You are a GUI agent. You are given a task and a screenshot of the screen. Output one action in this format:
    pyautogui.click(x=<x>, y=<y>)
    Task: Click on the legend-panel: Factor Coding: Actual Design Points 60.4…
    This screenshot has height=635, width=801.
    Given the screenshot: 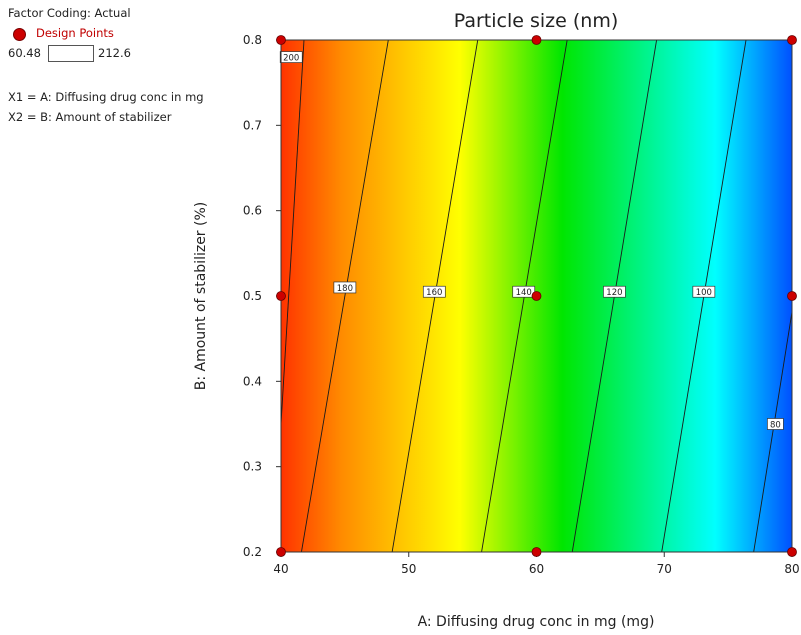 What is the action you would take?
    pyautogui.click(x=120, y=70)
    